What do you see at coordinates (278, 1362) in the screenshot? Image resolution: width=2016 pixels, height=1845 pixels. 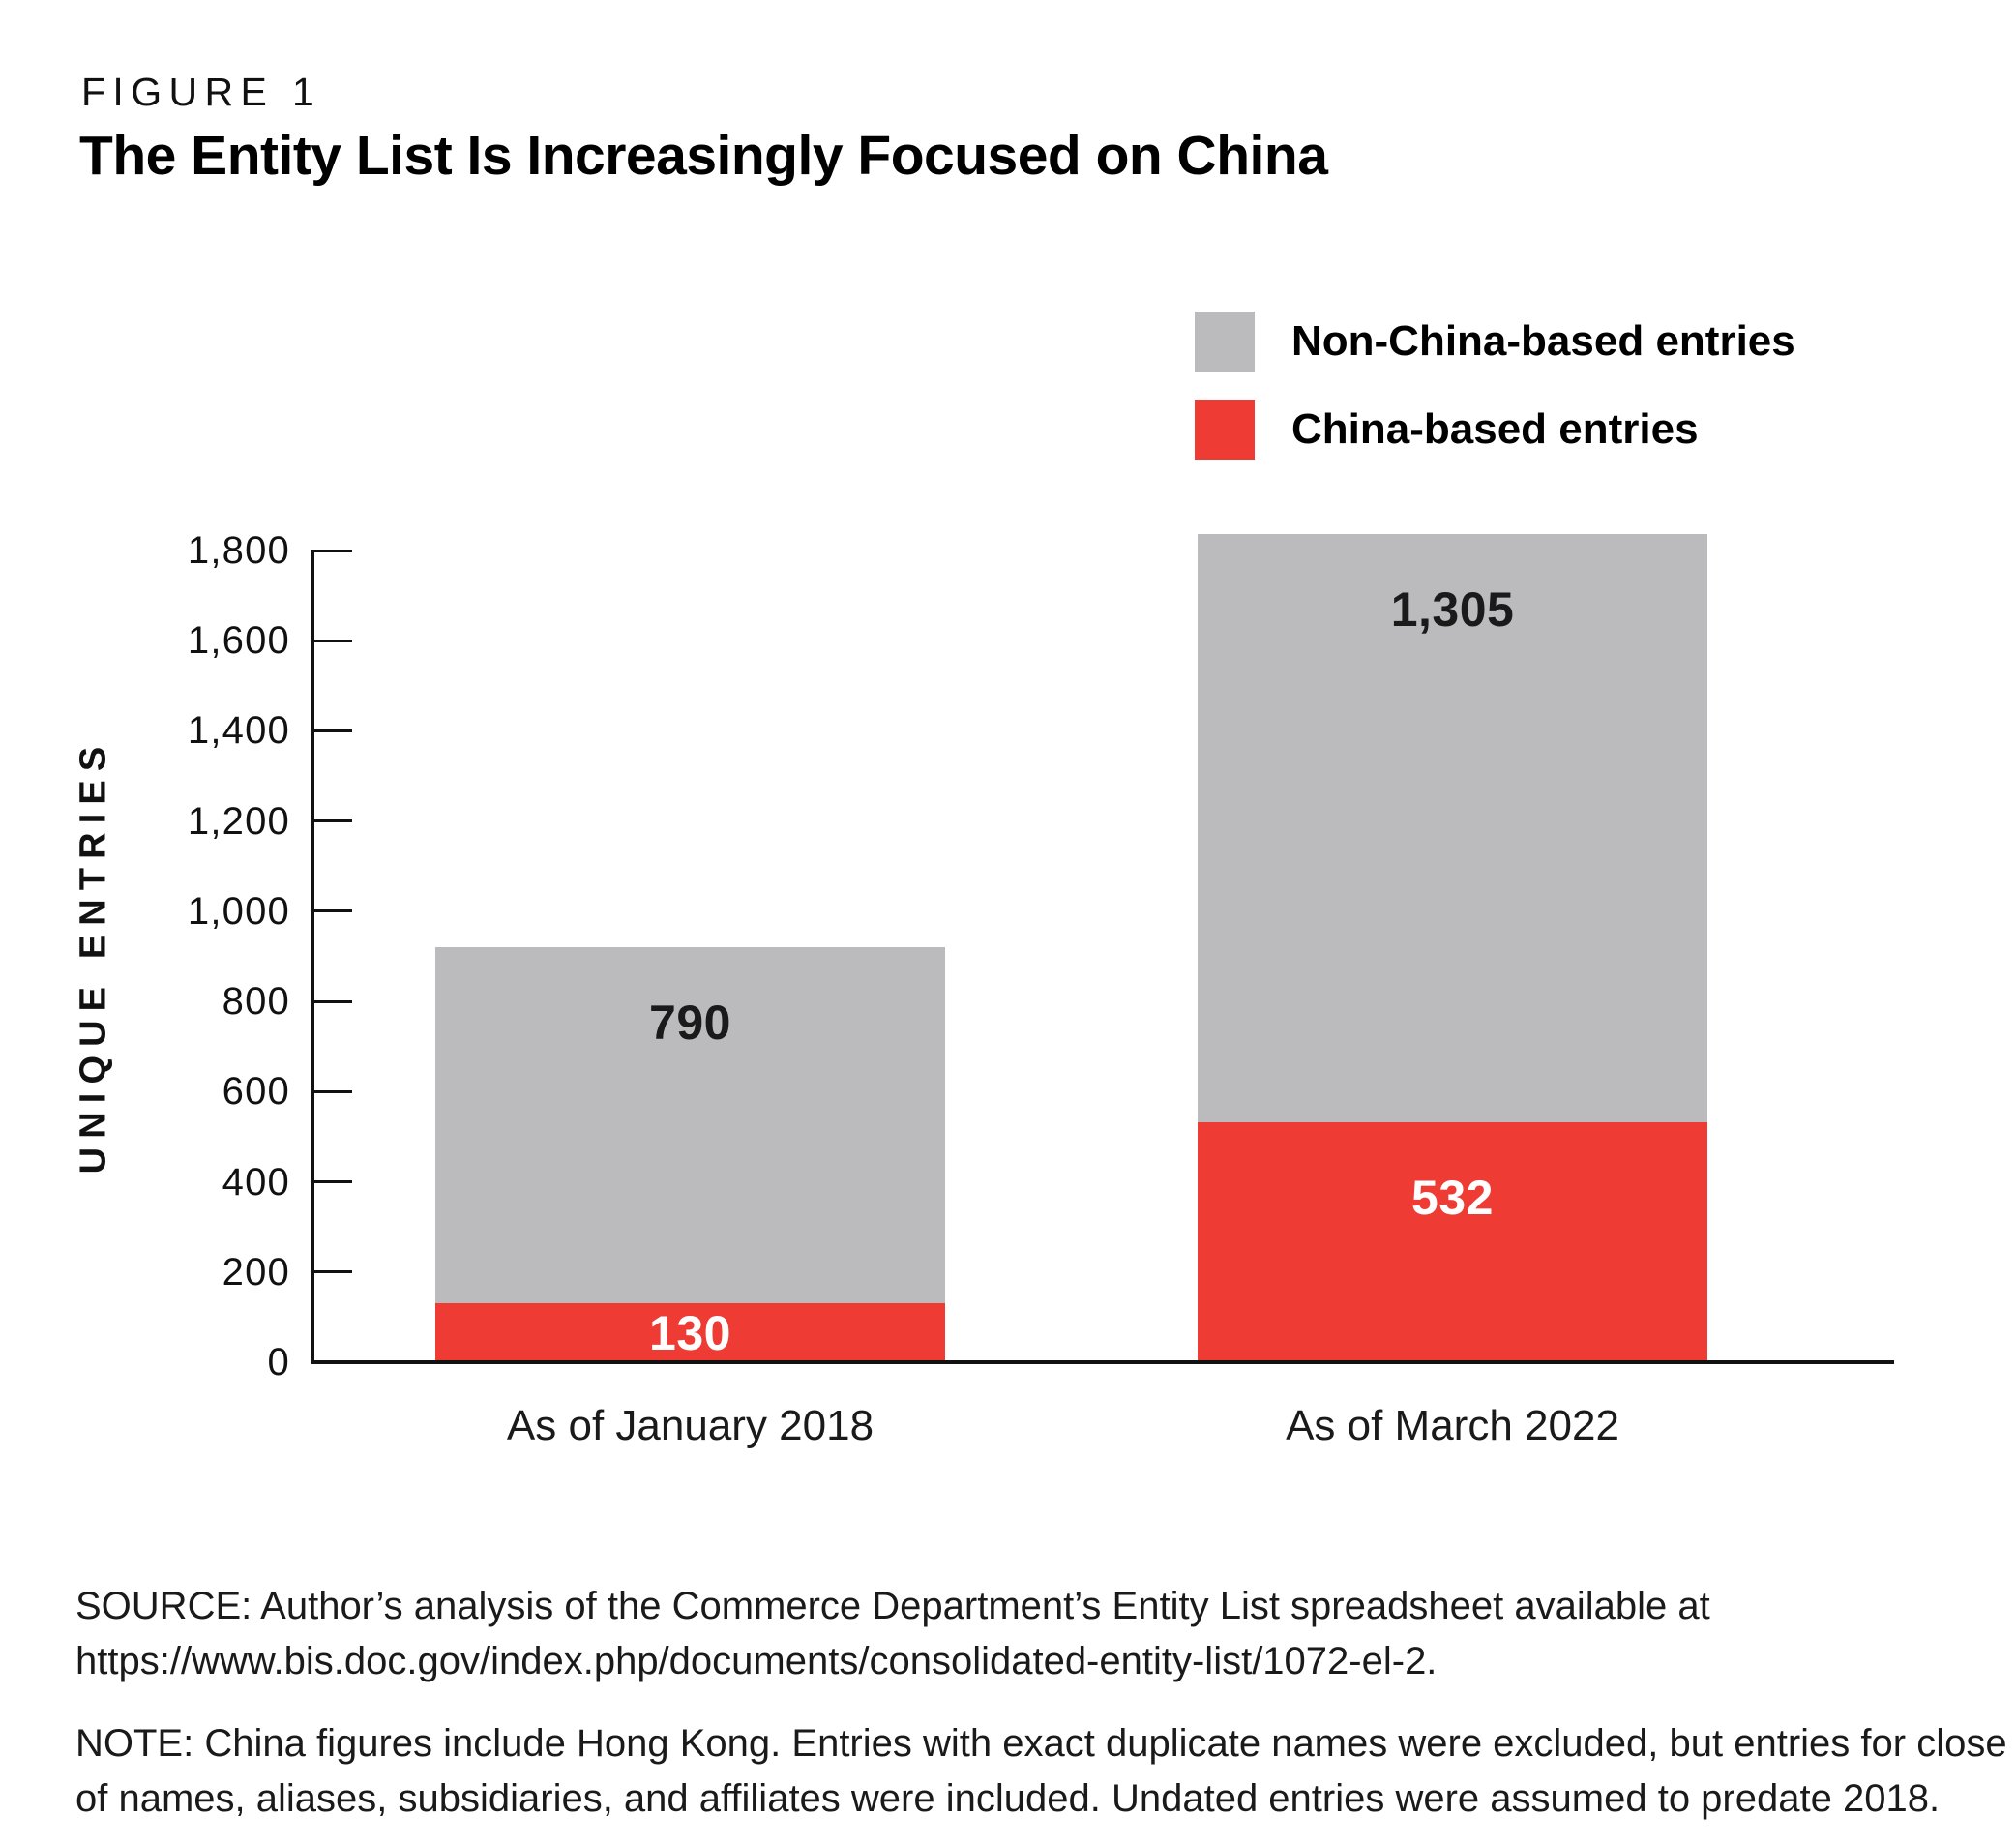 I see `y-tick-label: 0` at bounding box center [278, 1362].